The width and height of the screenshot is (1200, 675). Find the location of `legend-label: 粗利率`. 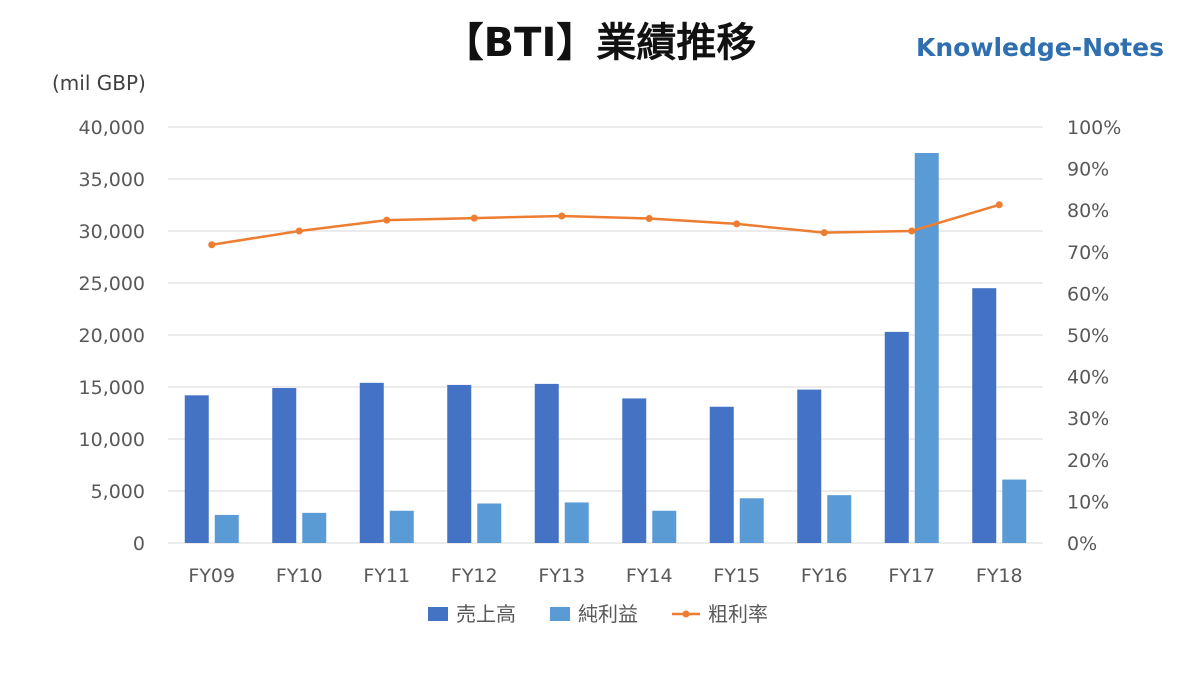

legend-label: 粗利率 is located at coordinates (738, 614).